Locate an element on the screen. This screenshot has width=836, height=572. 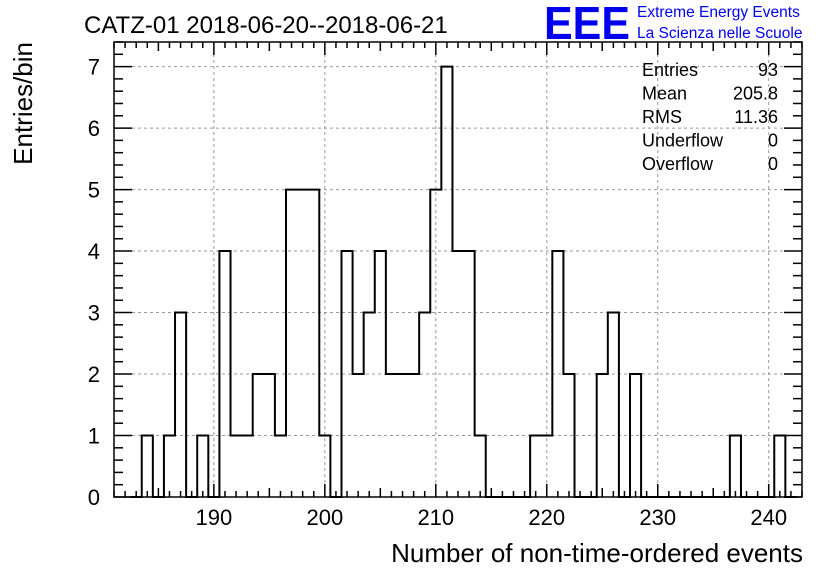
y-tick-label: 7 is located at coordinates (94, 67).